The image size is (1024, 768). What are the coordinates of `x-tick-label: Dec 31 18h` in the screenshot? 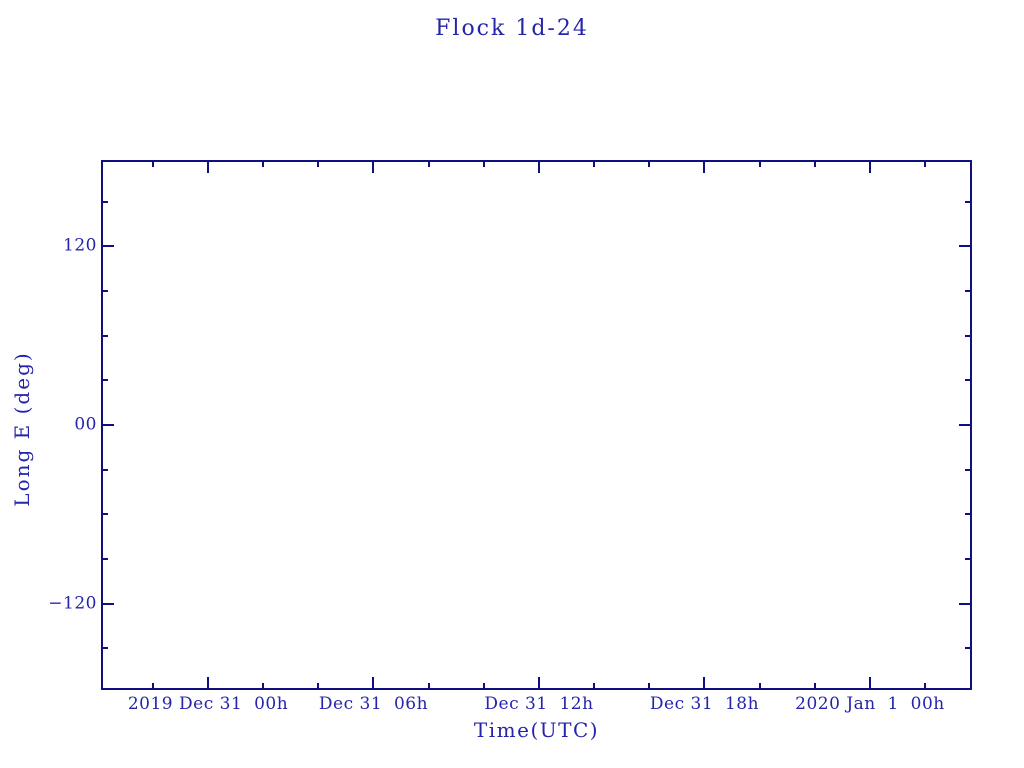 It's located at (704, 704).